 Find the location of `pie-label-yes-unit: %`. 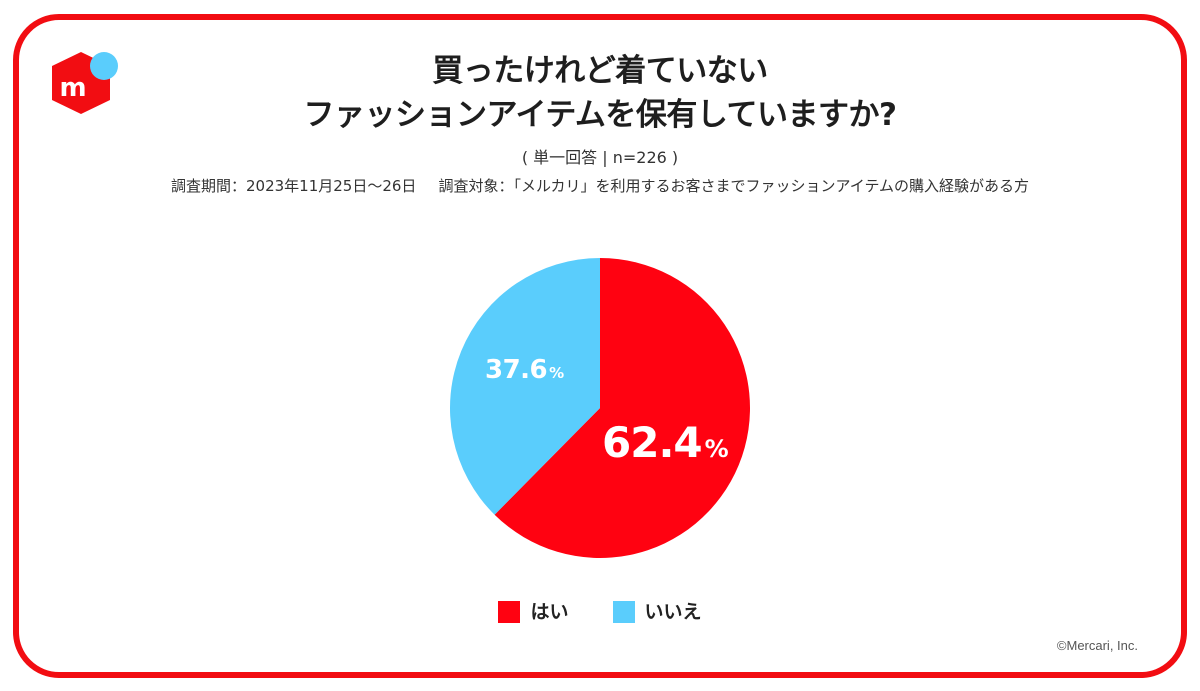

pie-label-yes-unit: % is located at coordinates (716, 449).